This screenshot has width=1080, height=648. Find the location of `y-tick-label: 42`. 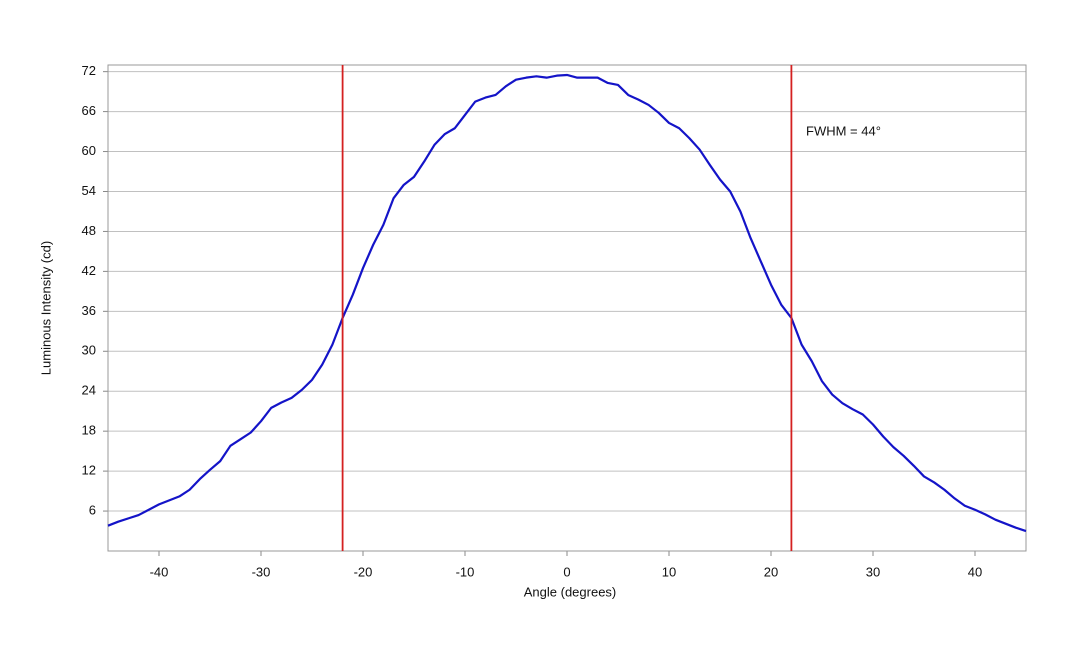

y-tick-label: 42 is located at coordinates (89, 270).